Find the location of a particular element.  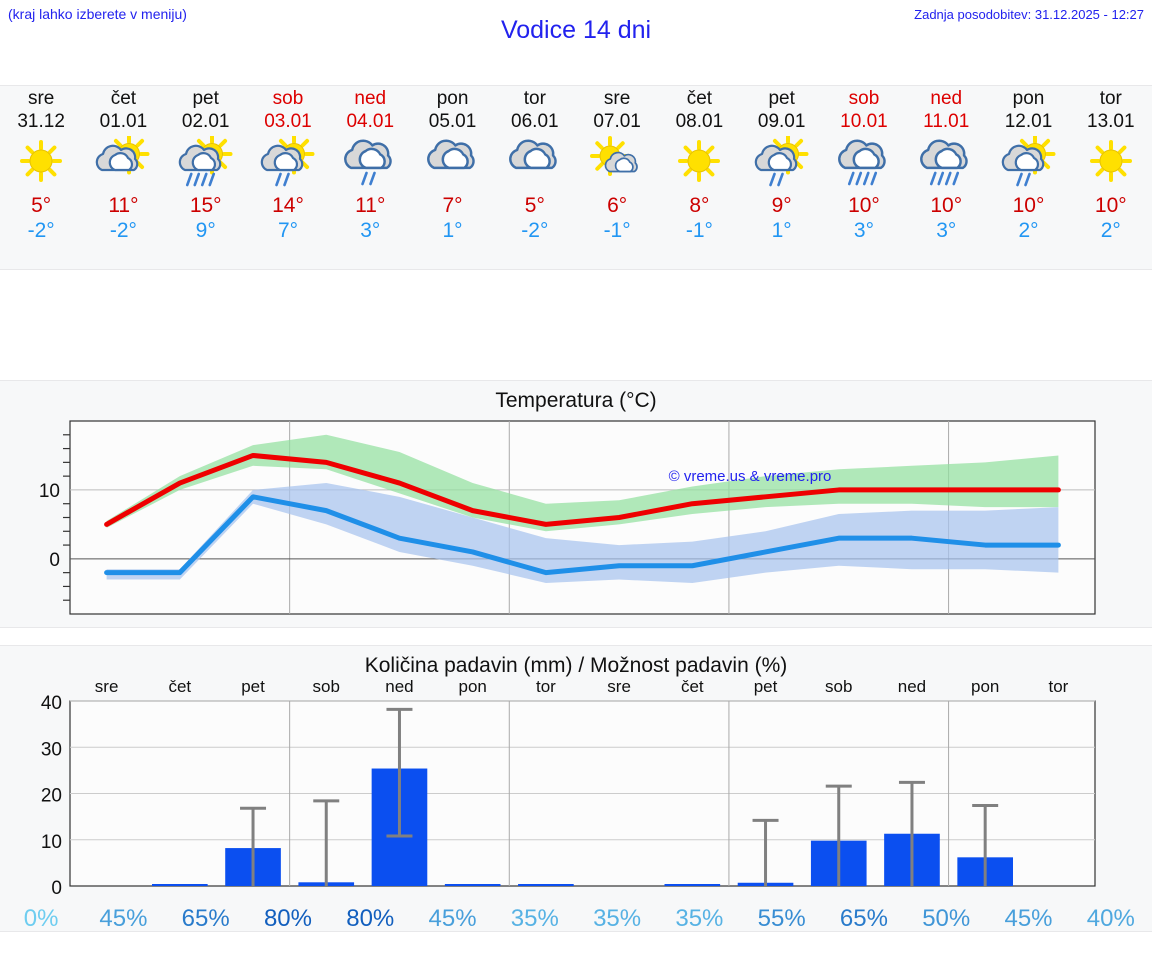

forecast-day-date: 11.01 is located at coordinates (946, 121).